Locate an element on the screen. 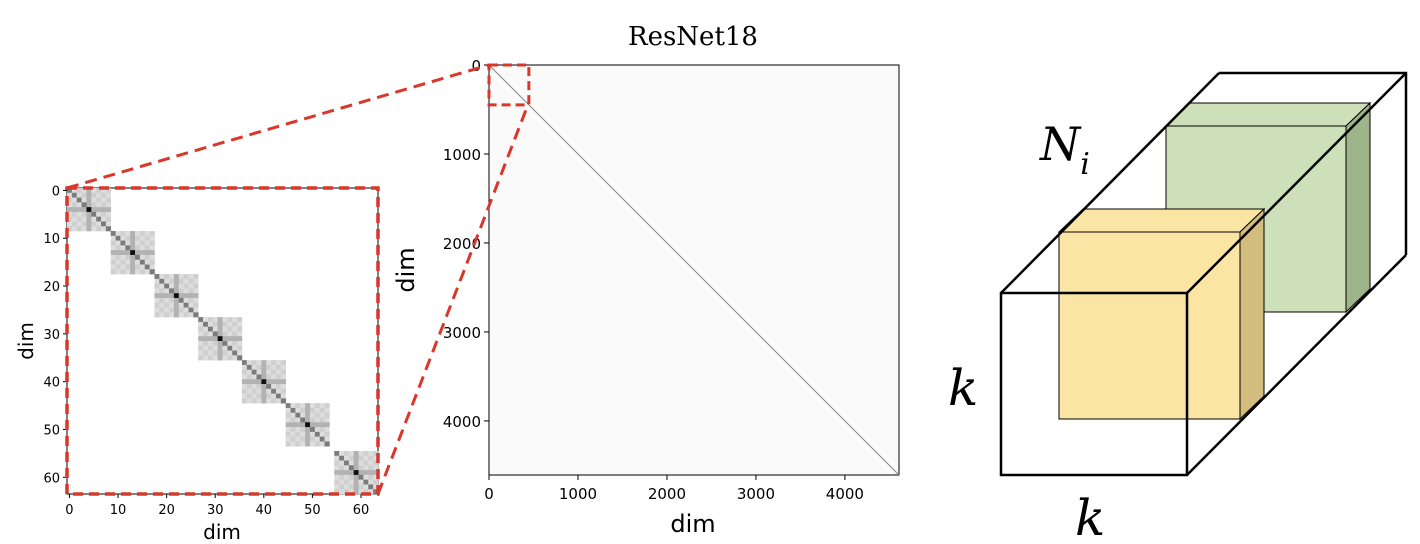 The height and width of the screenshot is (544, 1420). resnet18-x-ticks: 0 1000 2000 3000 4000 is located at coordinates (674, 489).